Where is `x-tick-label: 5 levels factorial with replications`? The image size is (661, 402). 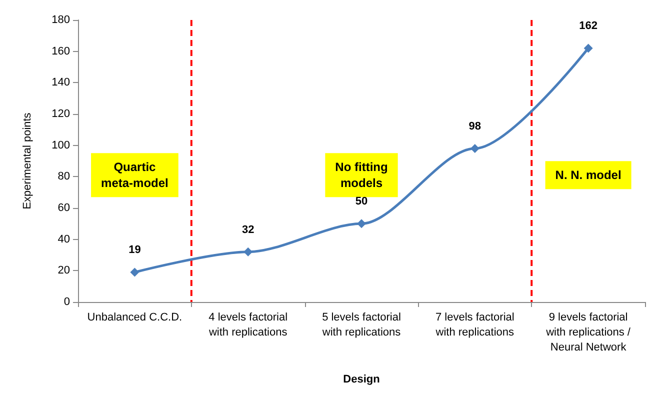
x-tick-label: 5 levels factorial with replications is located at coordinates (361, 325).